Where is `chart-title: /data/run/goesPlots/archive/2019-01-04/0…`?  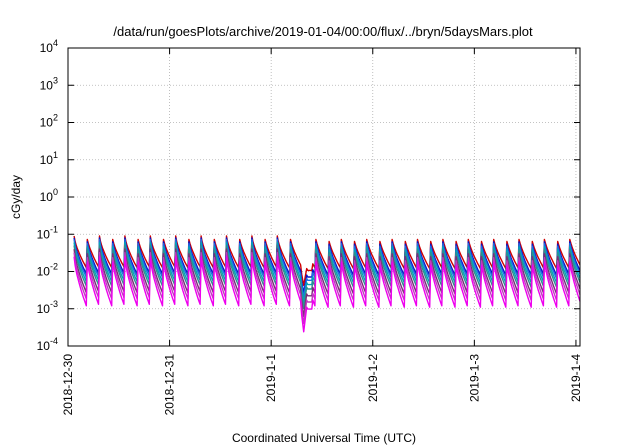
chart-title: /data/run/goesPlots/archive/2019-01-04/0… is located at coordinates (323, 31).